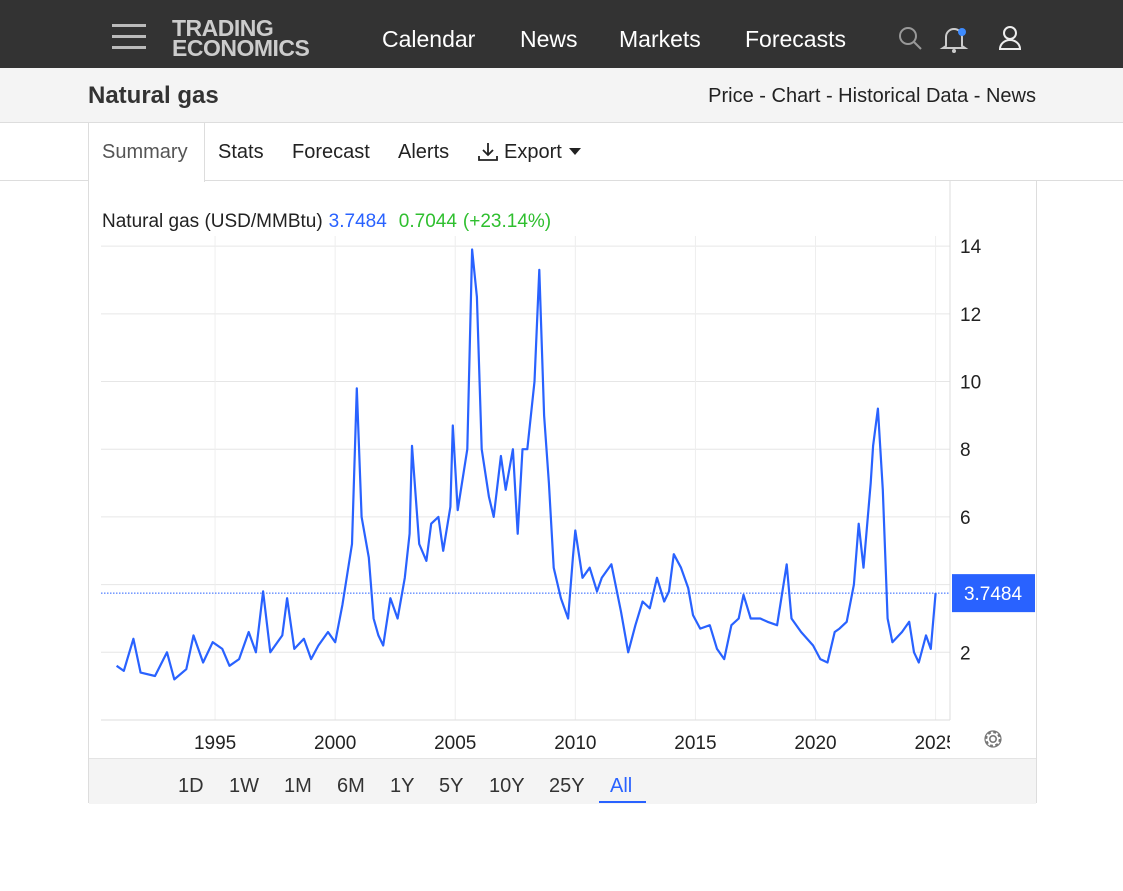 Image resolution: width=1123 pixels, height=891 pixels. I want to click on header-links: Price - Chart - Historical Data - News, so click(872, 96).